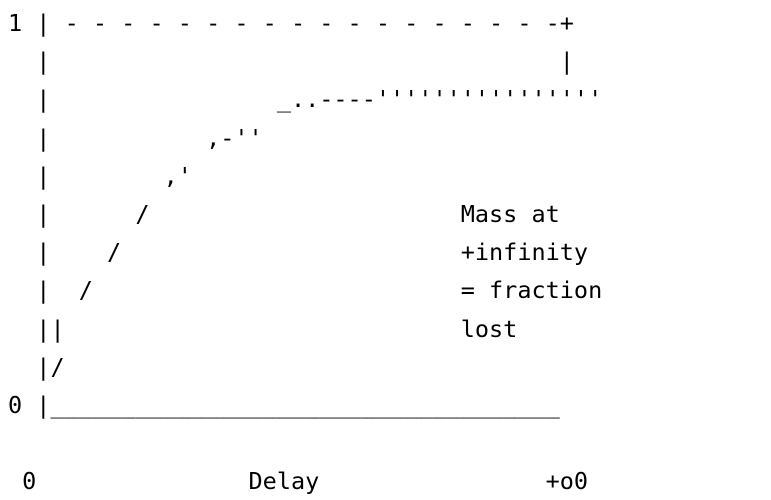 Image resolution: width=771 pixels, height=500 pixels. I want to click on diagram-line-5: | ,', so click(100, 175).